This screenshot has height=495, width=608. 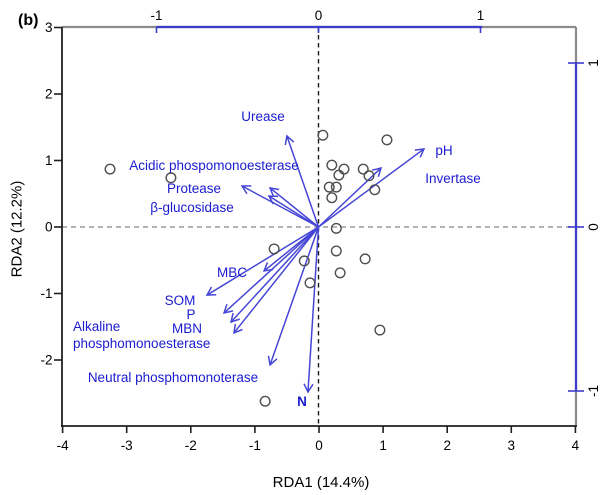 What do you see at coordinates (311, 310) in the screenshot?
I see `species-arrow-n` at bounding box center [311, 310].